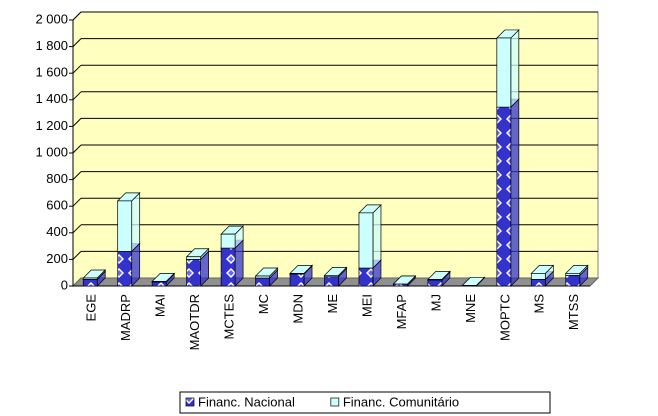 This screenshot has width=658, height=416. What do you see at coordinates (470, 308) in the screenshot?
I see `x-tick-label: MNE` at bounding box center [470, 308].